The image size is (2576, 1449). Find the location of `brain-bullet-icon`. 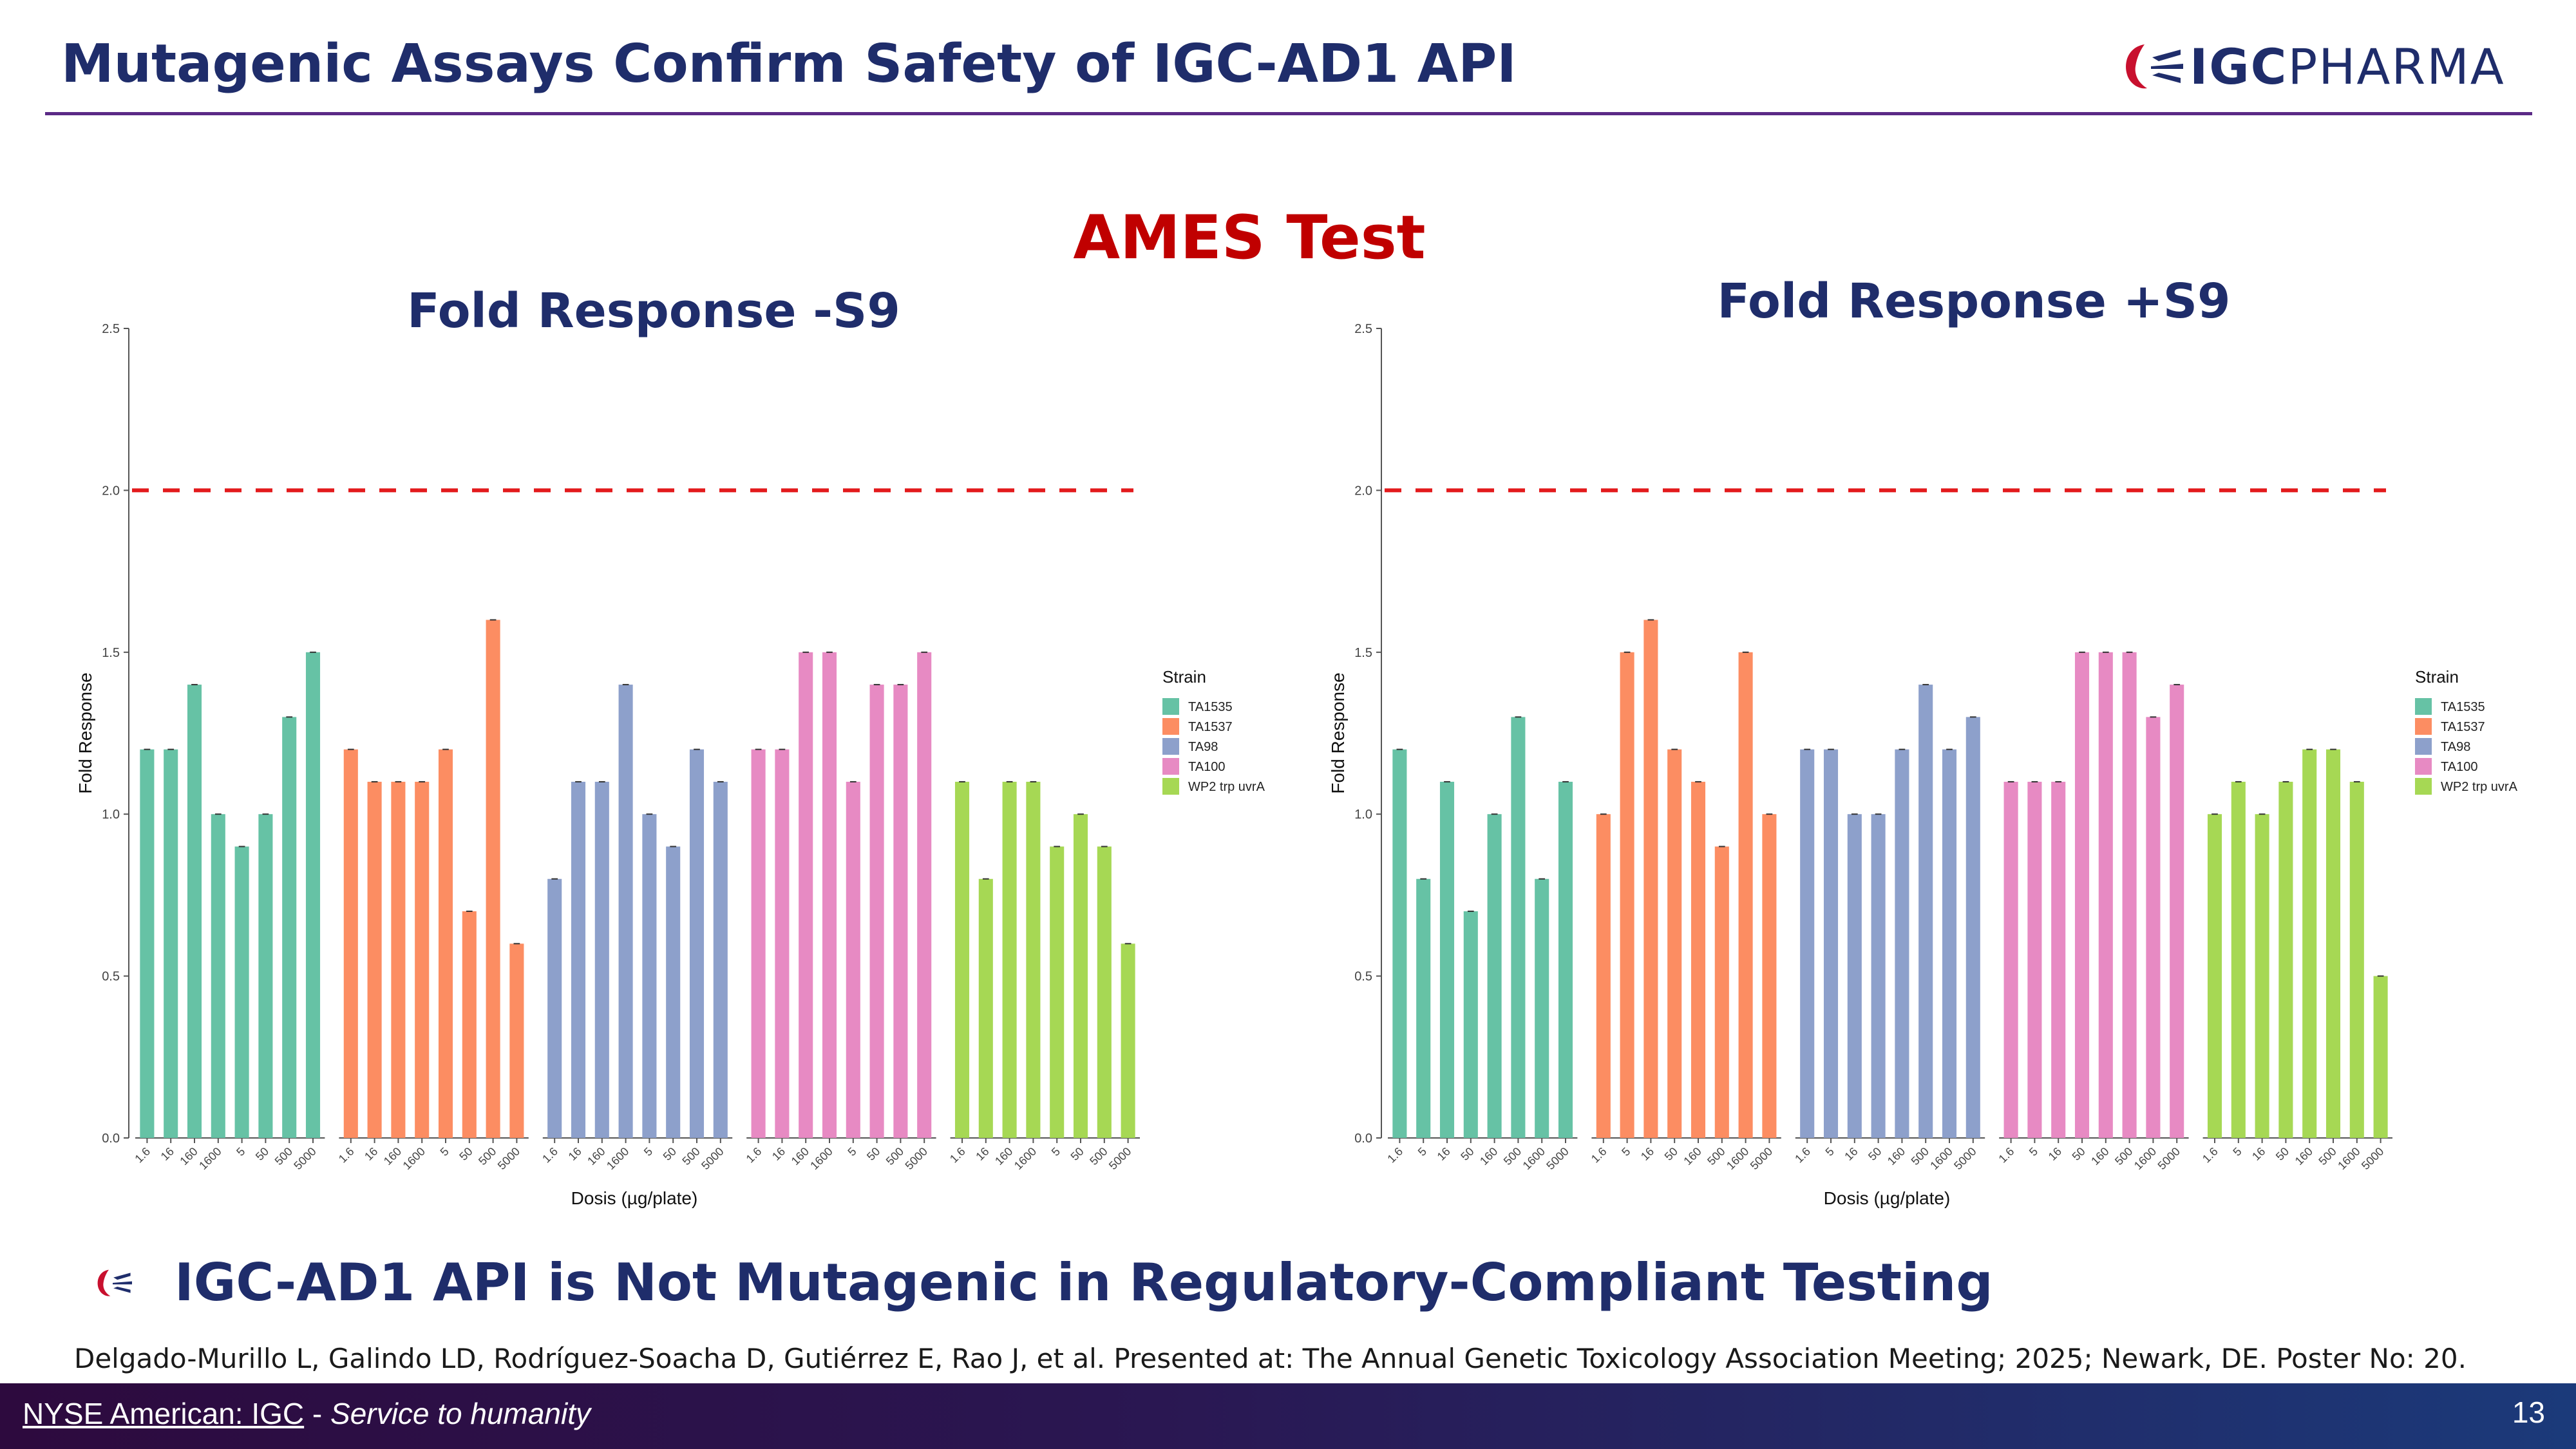

brain-bullet-icon is located at coordinates (115, 1283).